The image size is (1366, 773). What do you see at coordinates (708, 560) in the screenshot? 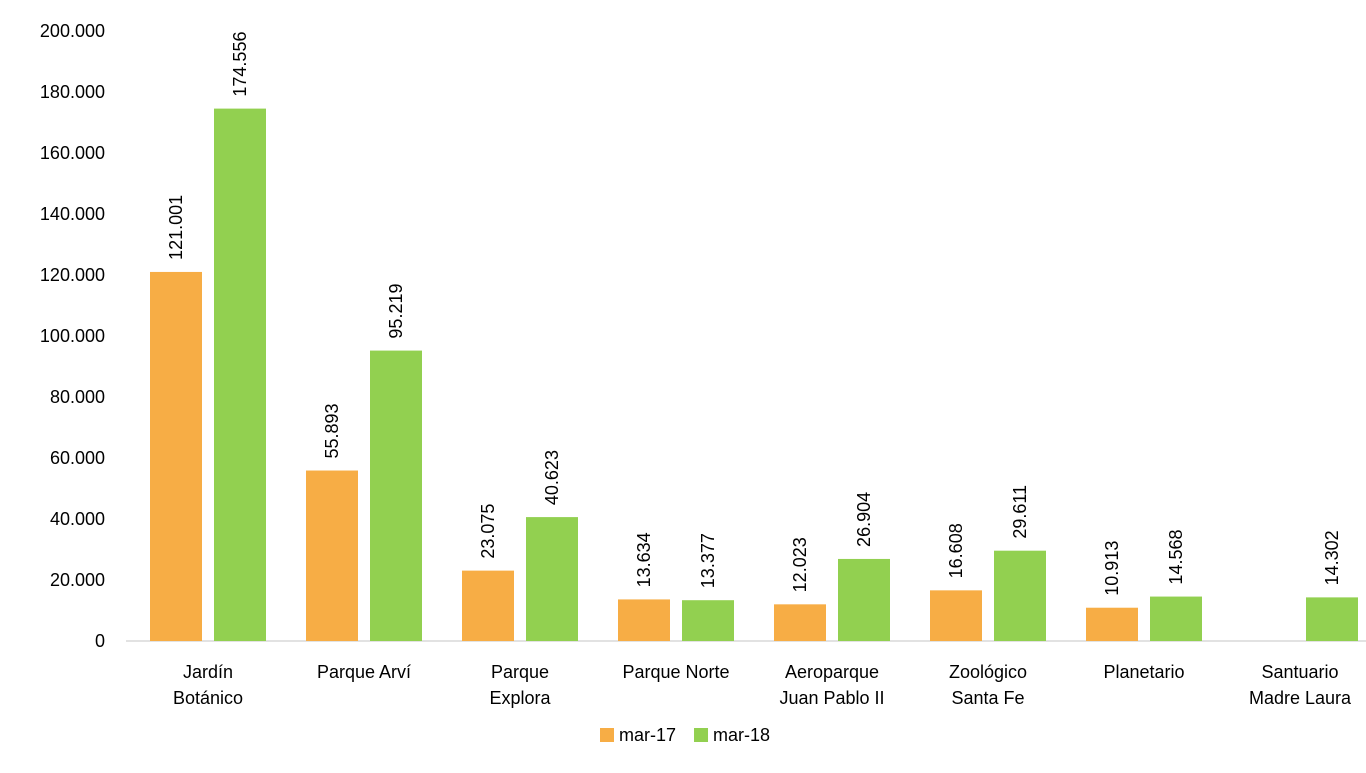
I see `value-label: 13.377` at bounding box center [708, 560].